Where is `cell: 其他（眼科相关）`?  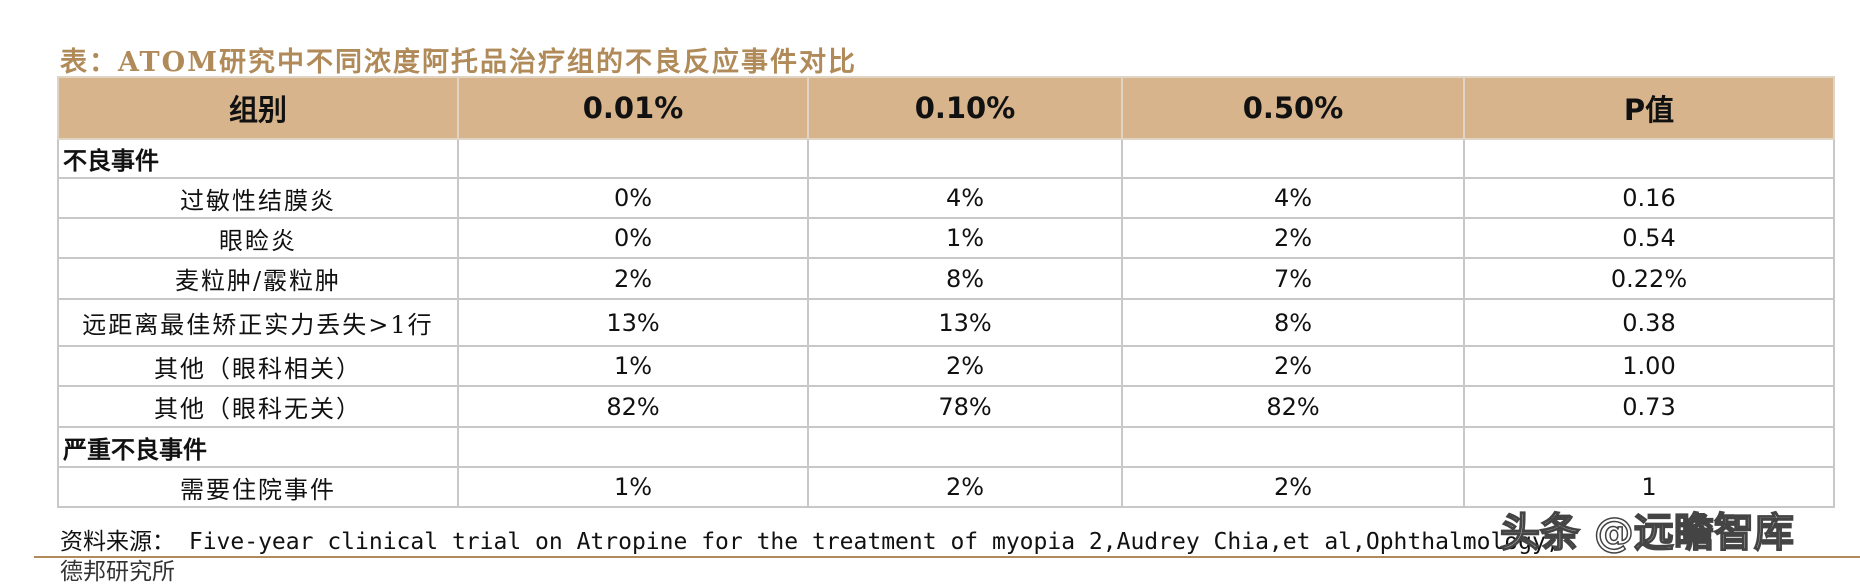 cell: 其他（眼科相关） is located at coordinates (258, 366).